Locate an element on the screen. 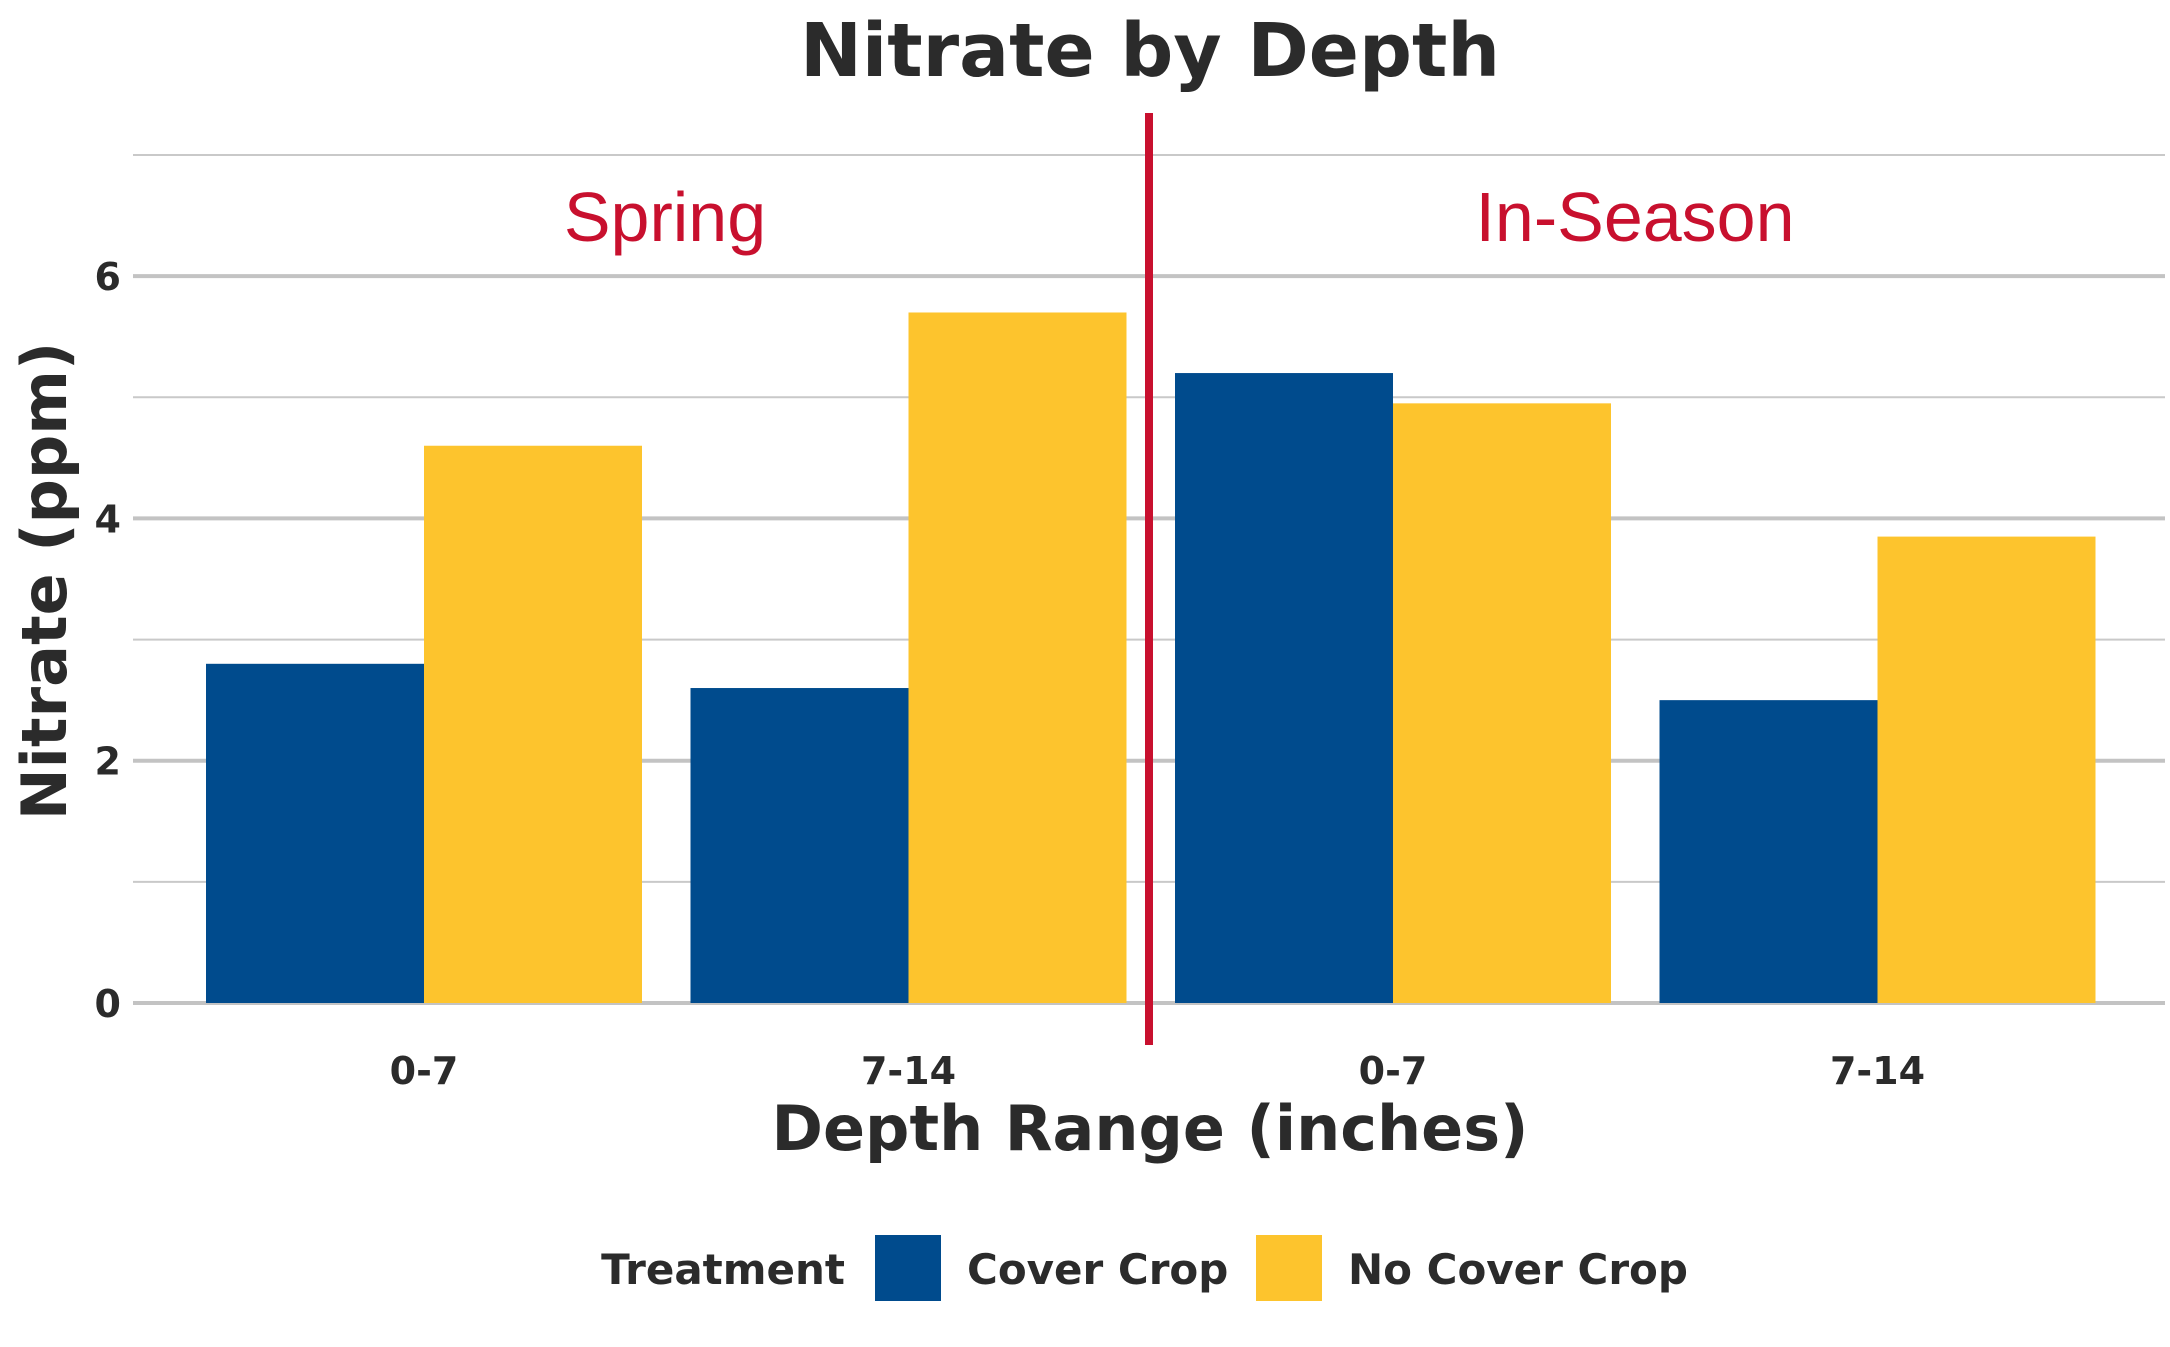 The height and width of the screenshot is (1347, 2170). legend-swatch-cover-crop is located at coordinates (908, 1268).